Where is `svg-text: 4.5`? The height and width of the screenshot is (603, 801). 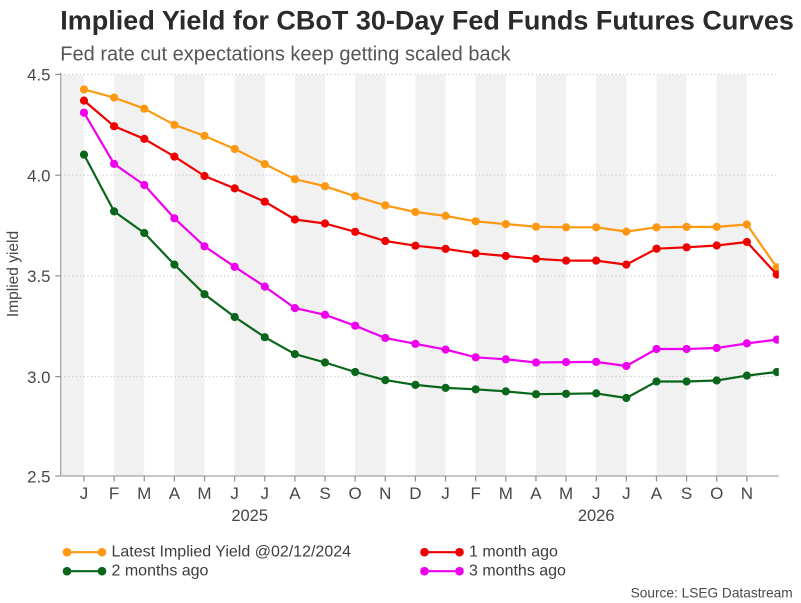
svg-text: 4.5 is located at coordinates (38, 75).